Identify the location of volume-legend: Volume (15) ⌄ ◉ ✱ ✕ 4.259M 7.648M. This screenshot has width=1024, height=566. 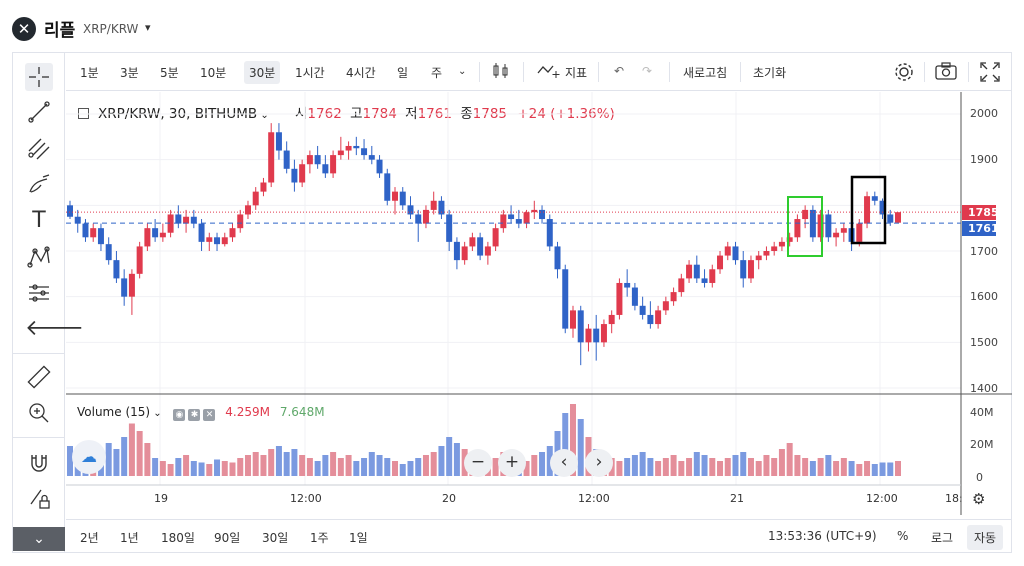
(201, 413).